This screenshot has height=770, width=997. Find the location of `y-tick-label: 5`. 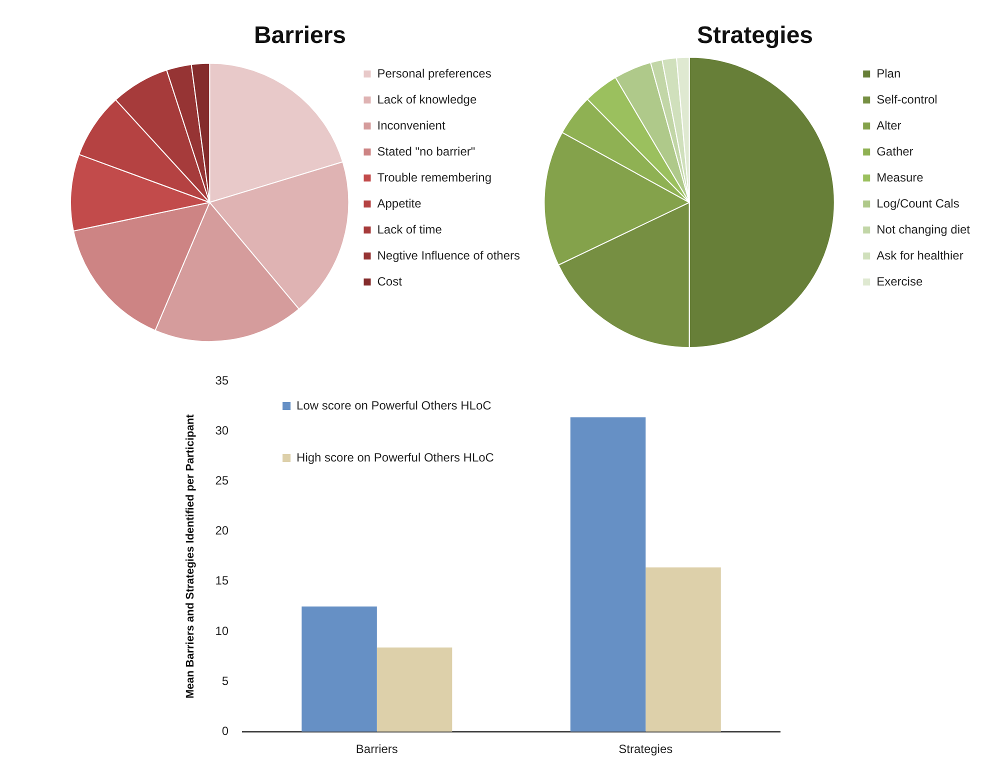

y-tick-label: 5 is located at coordinates (225, 681).